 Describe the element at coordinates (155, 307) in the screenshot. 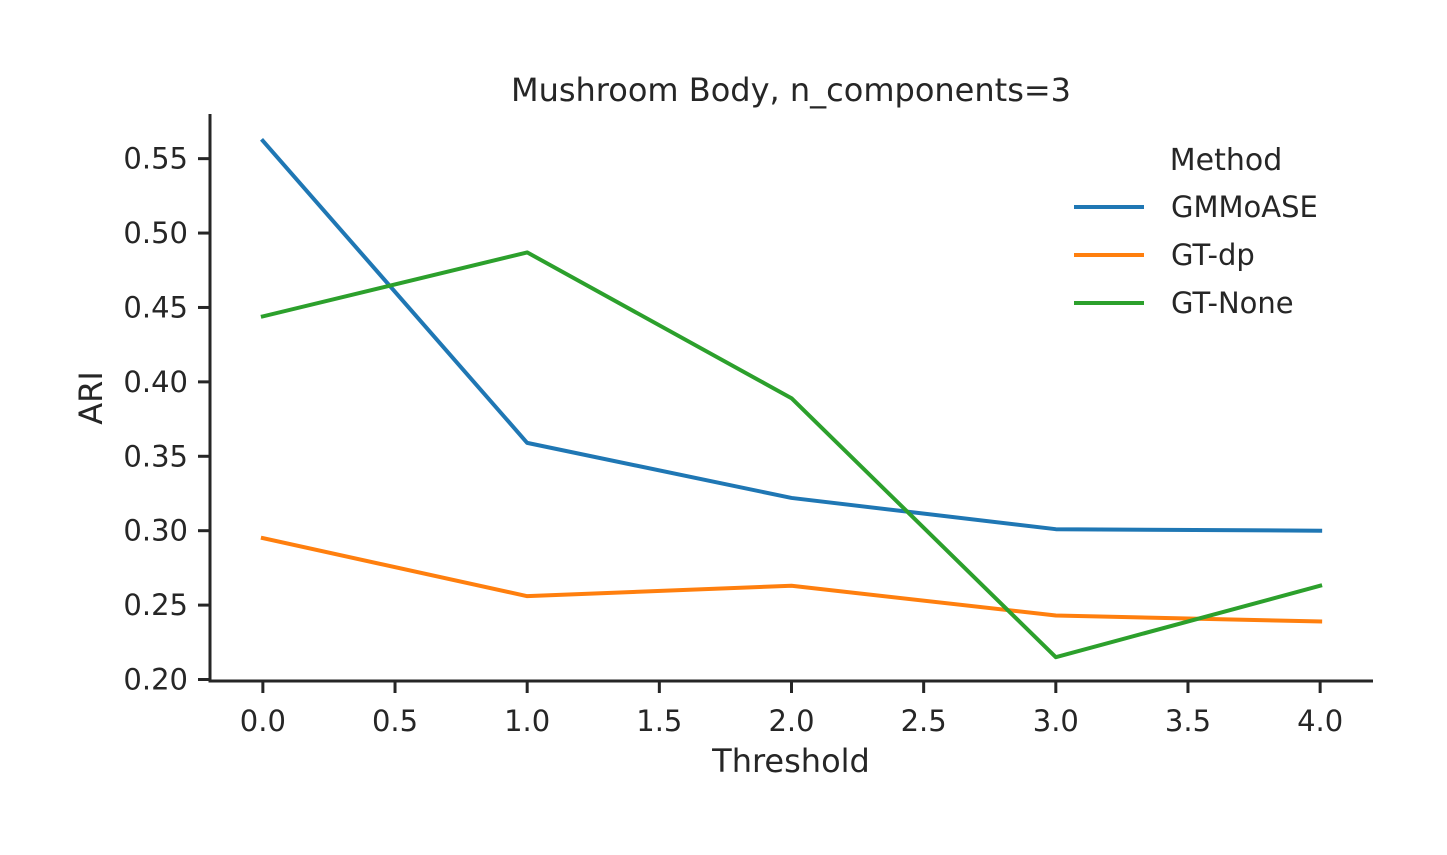

I see `y-tick-label: 0.45` at that location.